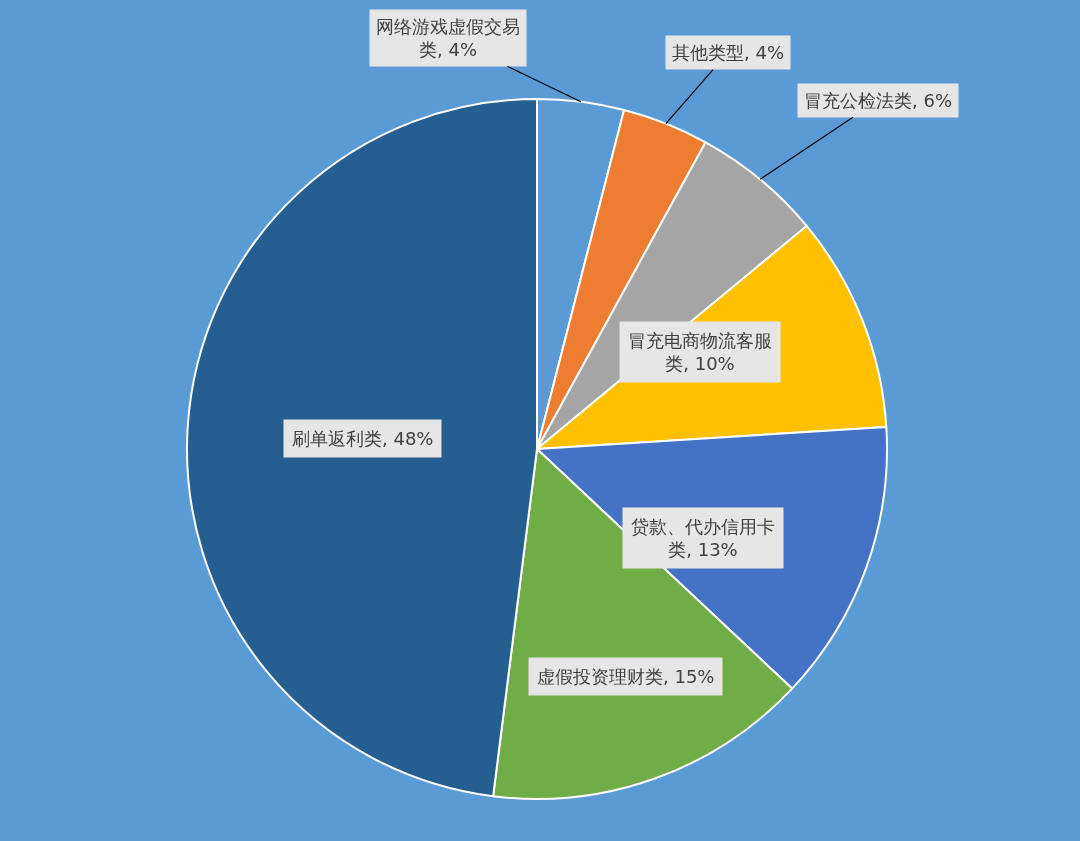 This screenshot has height=841, width=1080. Describe the element at coordinates (700, 352) in the screenshot. I see `slice-label: 冒充电商物流客服类, 10%` at that location.